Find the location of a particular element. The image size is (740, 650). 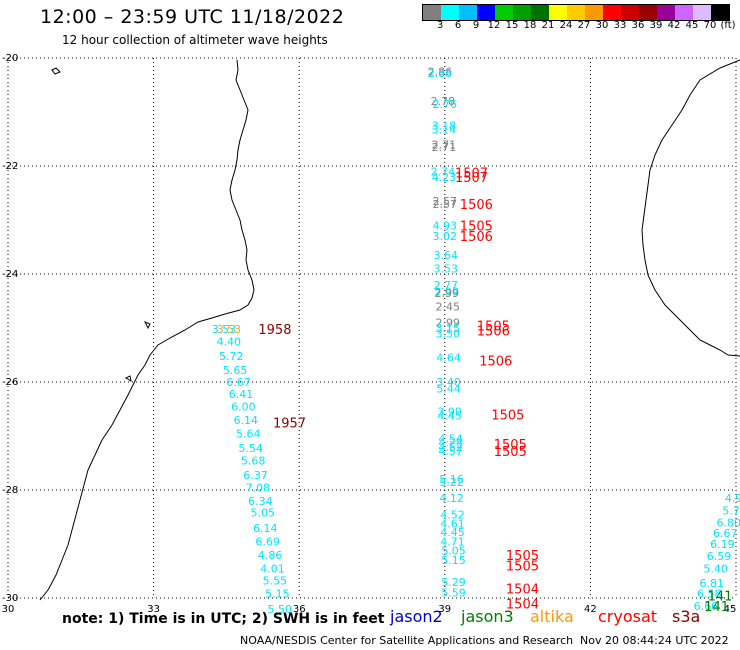

footer-timestamp: Nov 20 08:44:24 UTC 2022 is located at coordinates (654, 640).